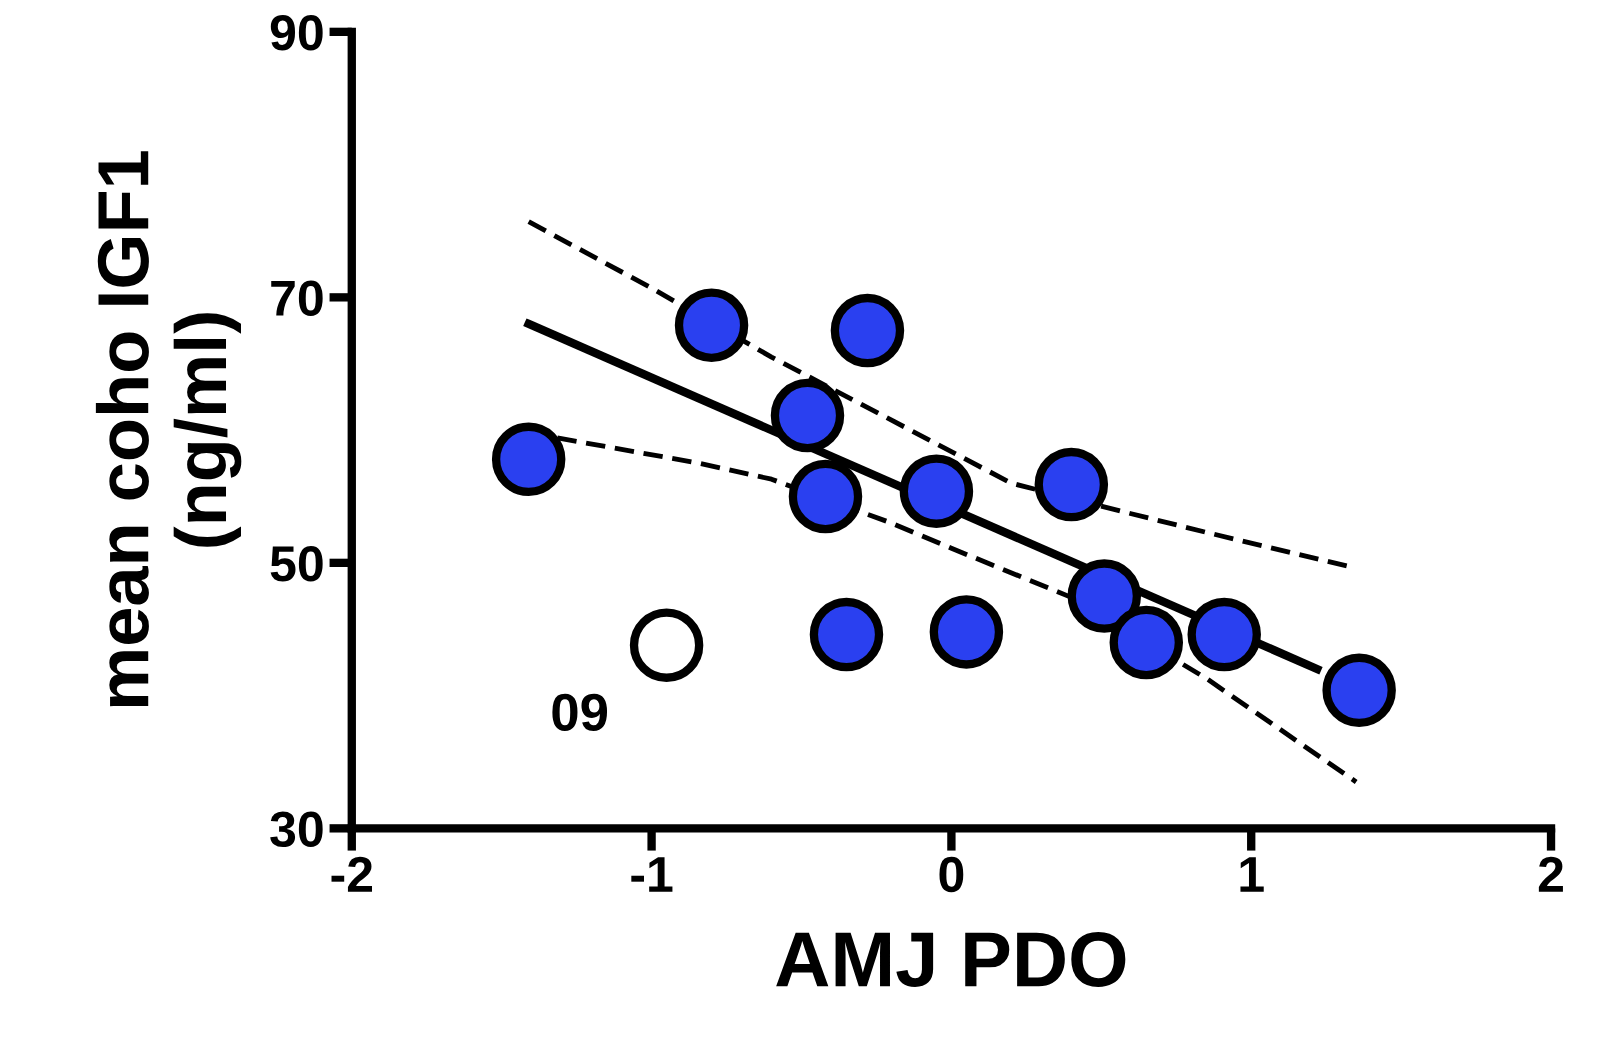 The height and width of the screenshot is (1062, 1599). I want to click on x-tick-label: -2, so click(352, 874).